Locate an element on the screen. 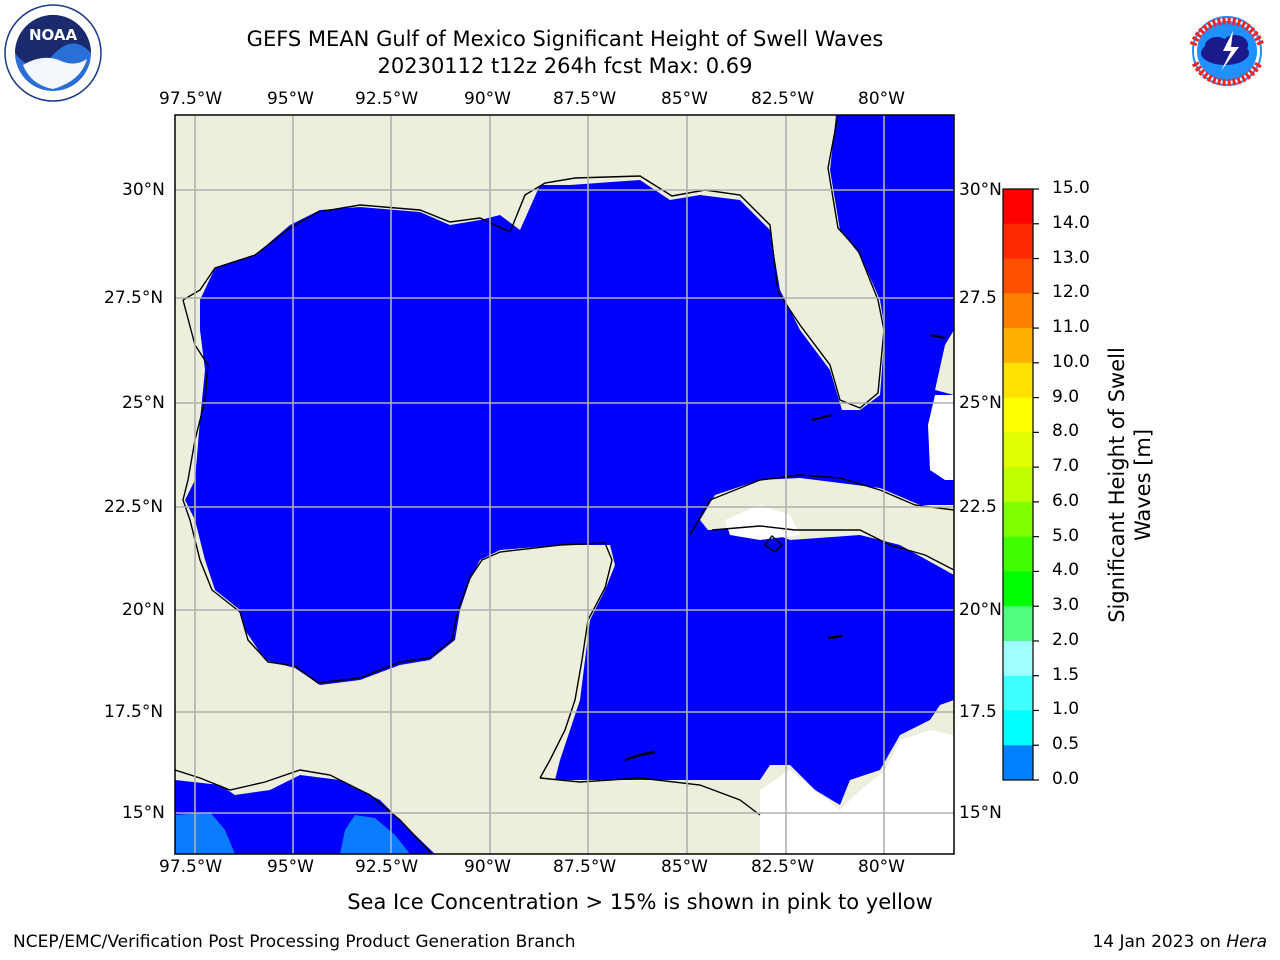  lat-label-left: 30°N is located at coordinates (143, 190).